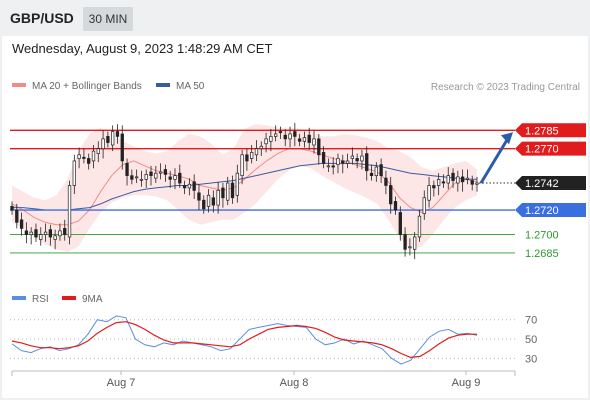 This screenshot has height=400, width=590. Describe the element at coordinates (542, 131) in the screenshot. I see `price-level-label: 1.2785` at that location.